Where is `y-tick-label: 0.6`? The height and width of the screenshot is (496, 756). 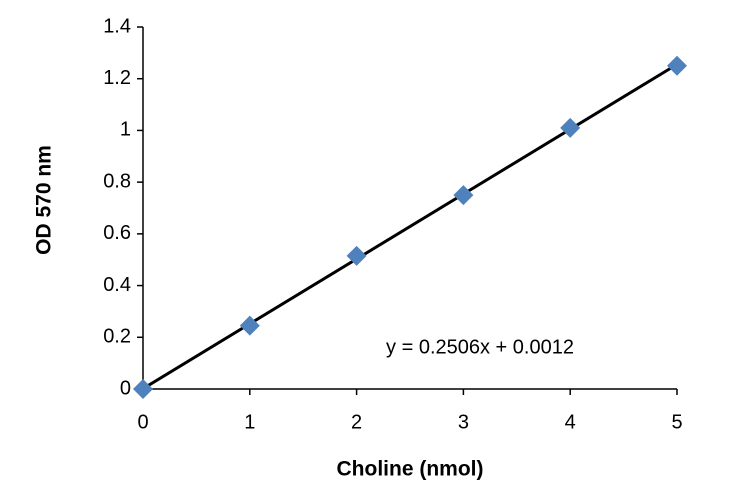 y-tick-label: 0.6 is located at coordinates (117, 233).